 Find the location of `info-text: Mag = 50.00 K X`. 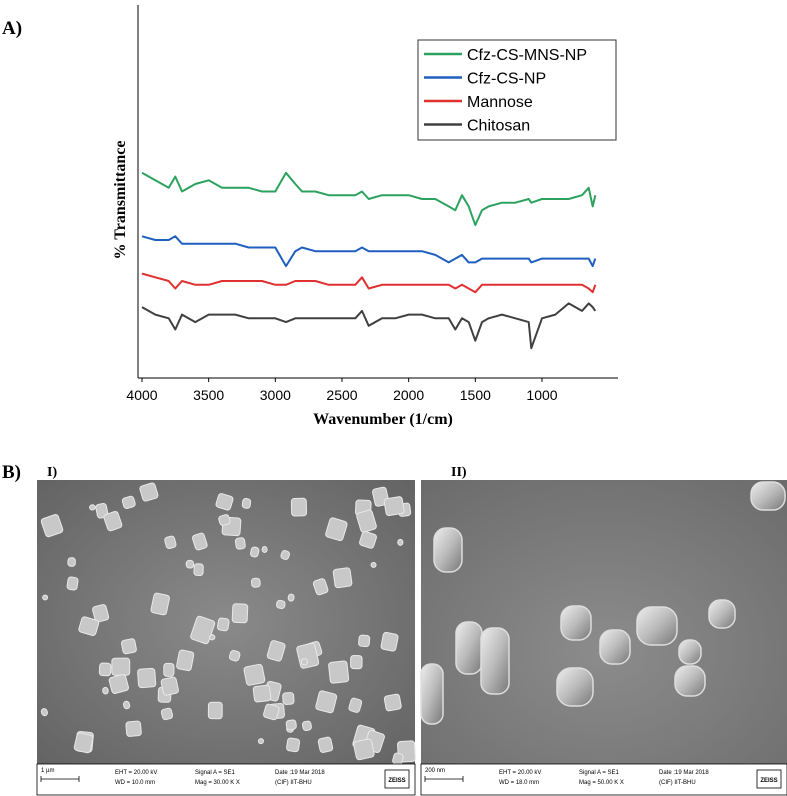

info-text: Mag = 50.00 K X is located at coordinates (601, 783).